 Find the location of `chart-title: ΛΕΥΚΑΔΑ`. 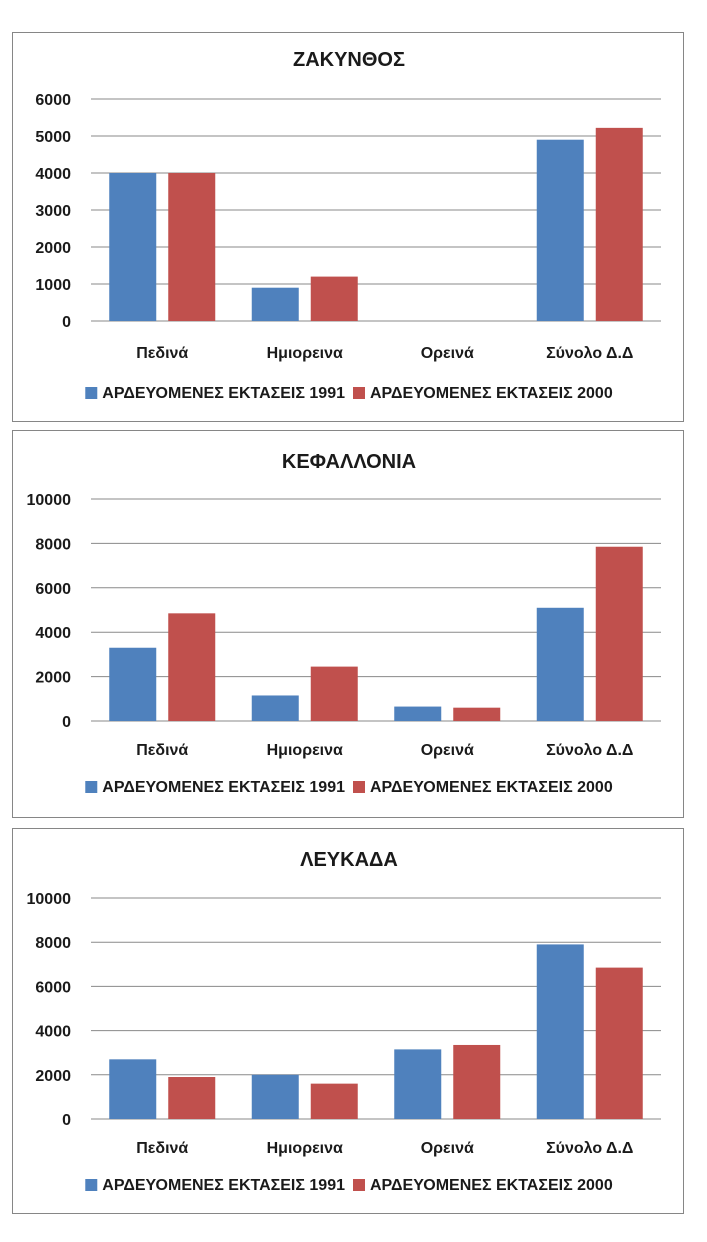

chart-title: ΛΕΥΚΑΔΑ is located at coordinates (349, 860).